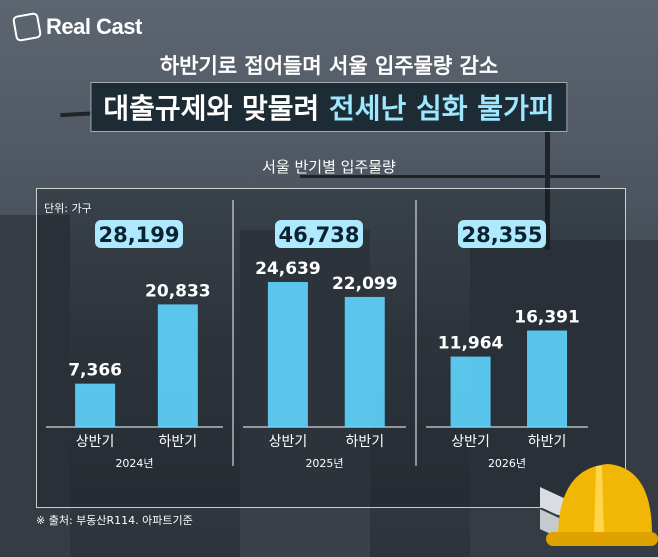 The height and width of the screenshot is (557, 658). I want to click on crane-tower, so click(547, 190).